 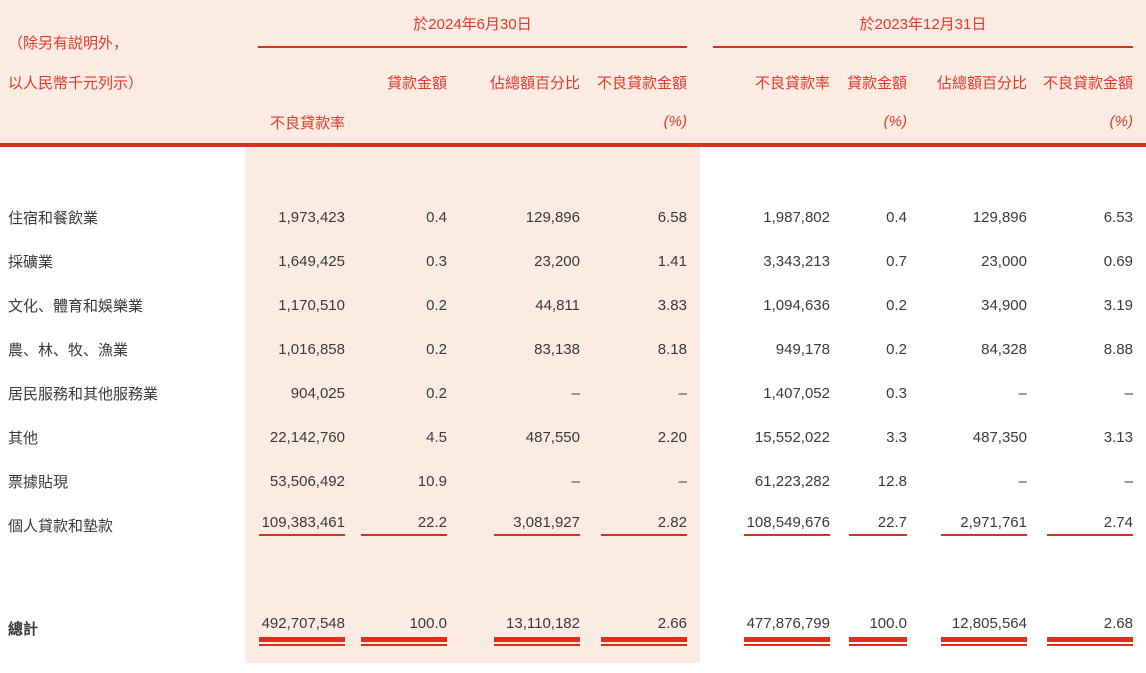 What do you see at coordinates (311, 217) in the screenshot?
I see `value-cell: 1,973,423` at bounding box center [311, 217].